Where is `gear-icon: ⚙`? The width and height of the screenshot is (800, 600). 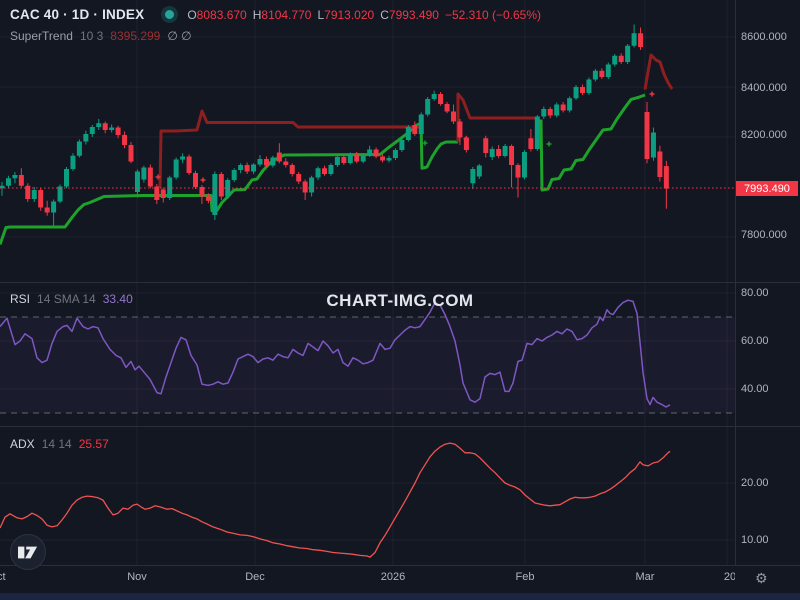 gear-icon: ⚙ is located at coordinates (761, 578).